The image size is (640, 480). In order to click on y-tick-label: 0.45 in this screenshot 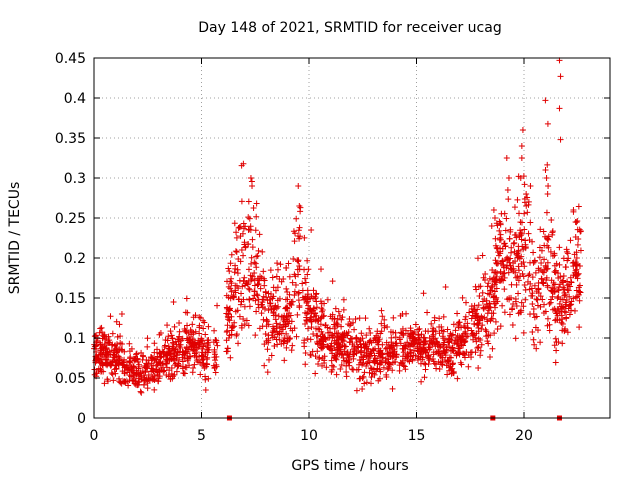, I will do `click(70, 59)`.